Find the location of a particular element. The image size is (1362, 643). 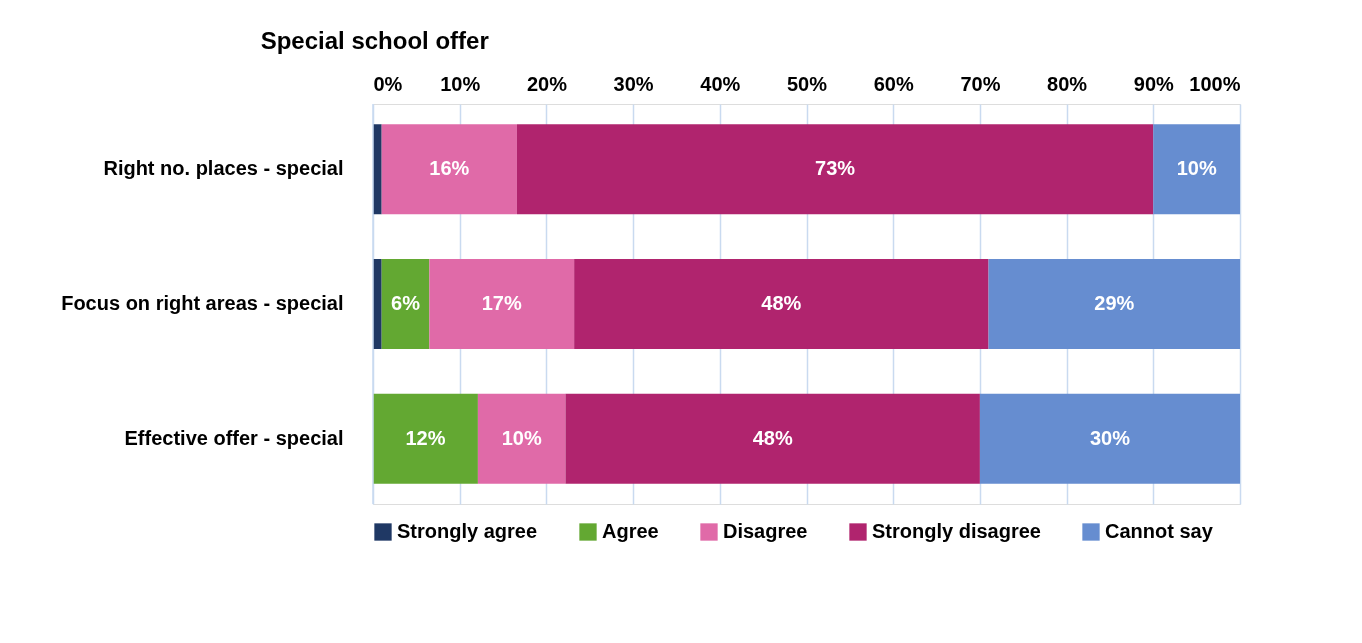

x-tick-label: 50% is located at coordinates (807, 83).